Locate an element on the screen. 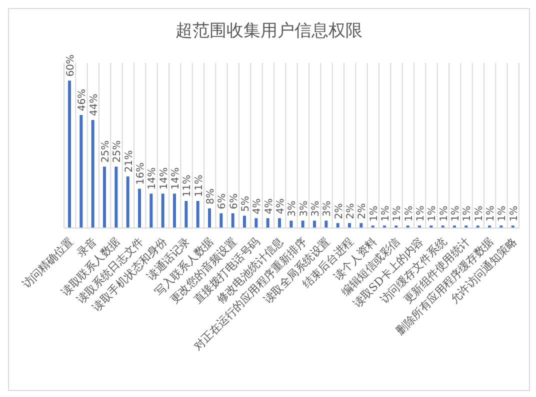 Image resolution: width=536 pixels, height=397 pixels. data-label: 21% is located at coordinates (129, 161).